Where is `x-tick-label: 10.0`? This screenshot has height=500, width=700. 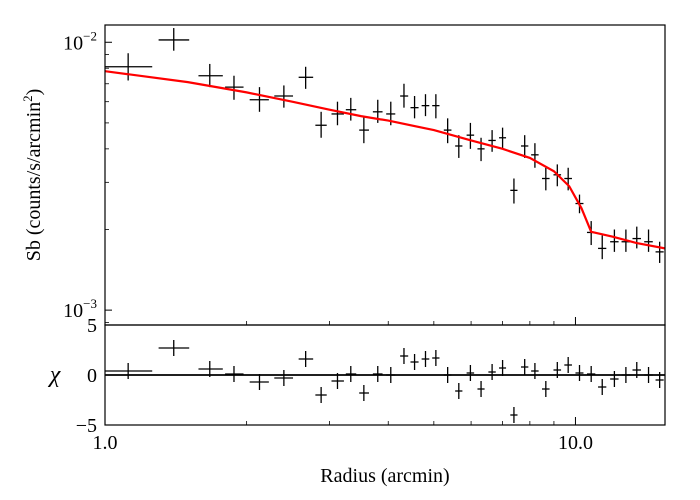 x-tick-label: 10.0 is located at coordinates (575, 443).